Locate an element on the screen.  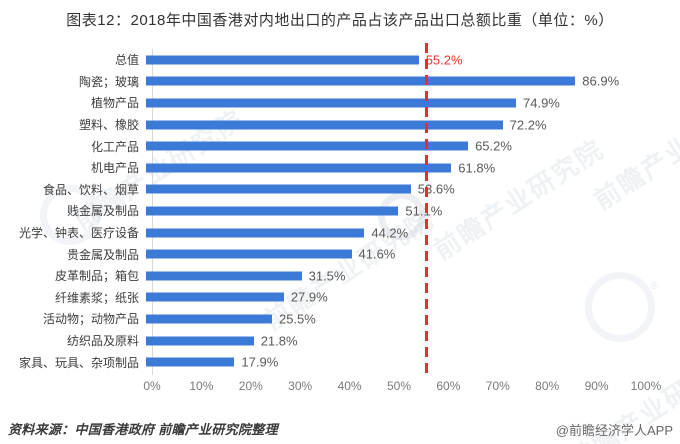
bar-row: 纤维素浆；纸张 27.9% is located at coordinates (340, 298).